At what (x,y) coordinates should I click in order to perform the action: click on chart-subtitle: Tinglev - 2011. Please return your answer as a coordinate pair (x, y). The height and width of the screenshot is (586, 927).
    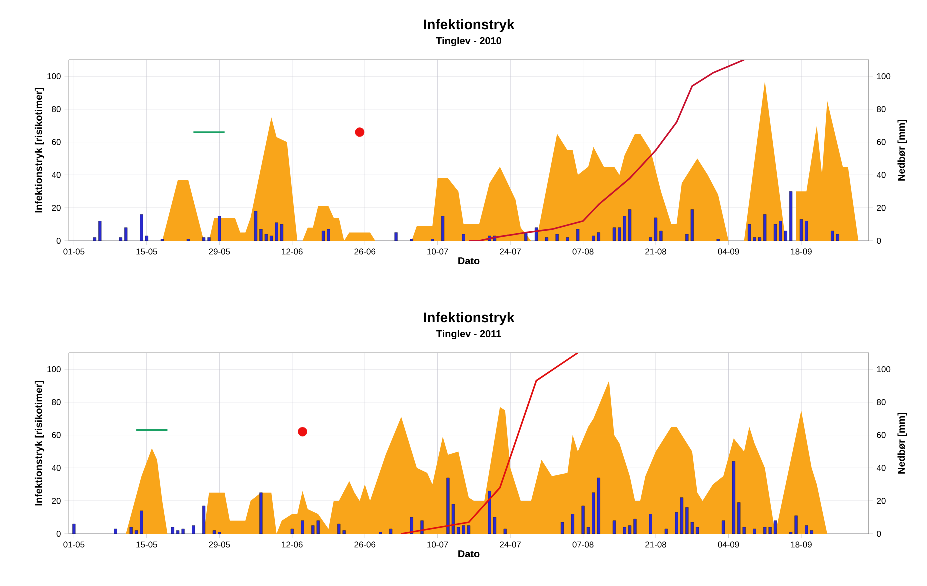
    Looking at the image, I should click on (469, 335).